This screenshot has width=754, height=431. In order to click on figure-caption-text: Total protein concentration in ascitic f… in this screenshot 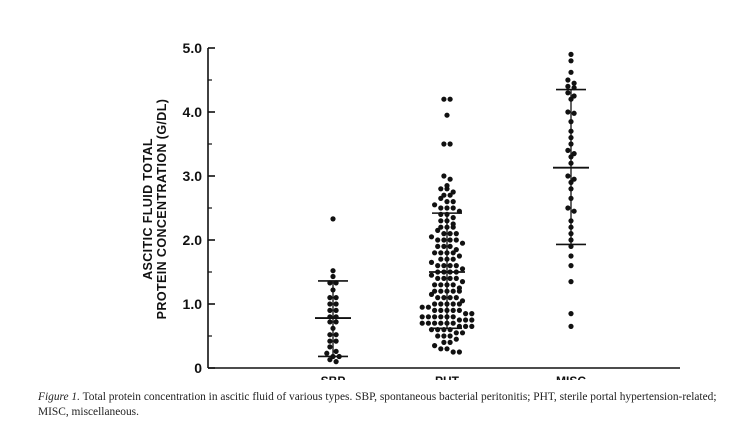, I will do `click(377, 404)`.